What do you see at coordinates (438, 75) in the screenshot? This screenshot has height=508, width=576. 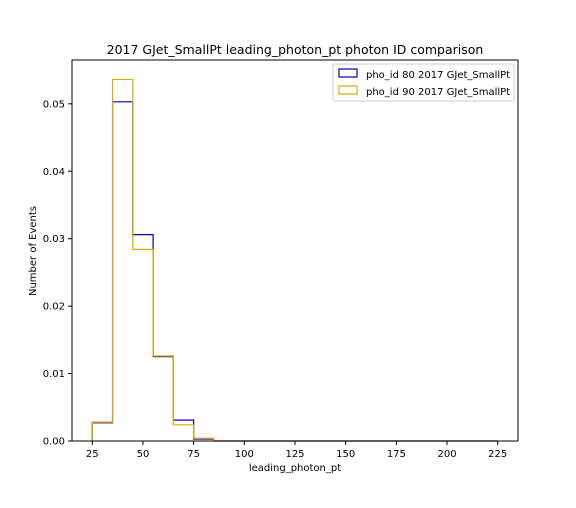 I see `legend-label-pho-id-80: pho_id 80 2017 GJet_SmallPt` at bounding box center [438, 75].